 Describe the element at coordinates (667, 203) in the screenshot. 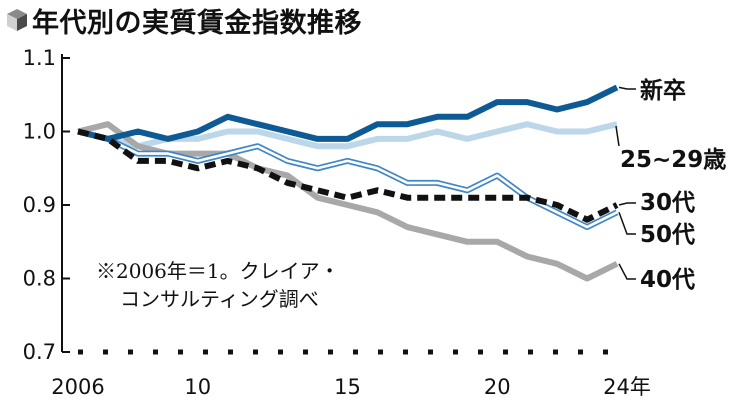

I see `series-label-text: 30代` at that location.